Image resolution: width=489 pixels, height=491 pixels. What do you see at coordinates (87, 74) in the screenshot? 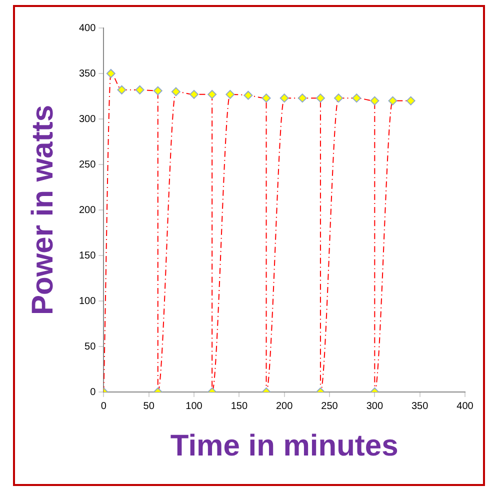
I see `y-tick-label: 350` at bounding box center [87, 74].